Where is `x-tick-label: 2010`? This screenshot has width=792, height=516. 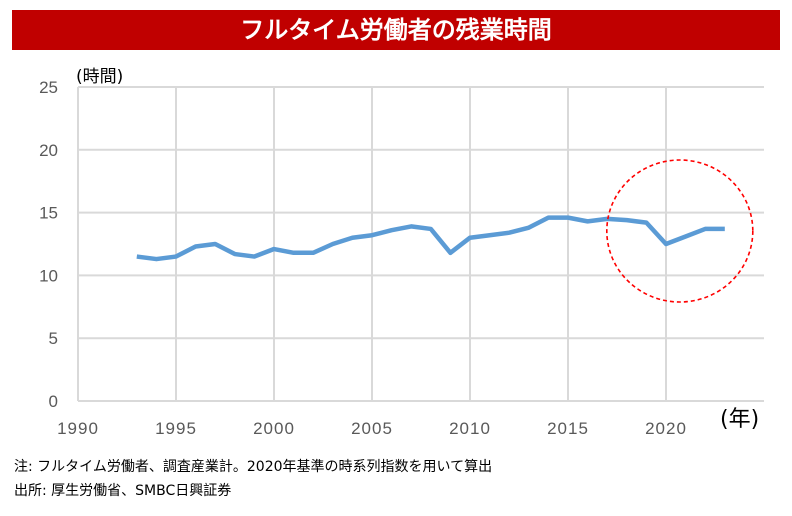 x-tick-label: 2010 is located at coordinates (470, 428).